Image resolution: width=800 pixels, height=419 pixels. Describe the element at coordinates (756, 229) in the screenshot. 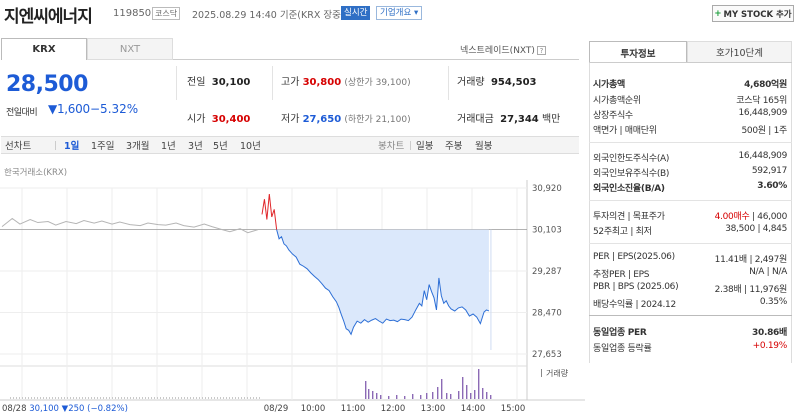

I see `info-value: 38,500 | 4,845` at that location.